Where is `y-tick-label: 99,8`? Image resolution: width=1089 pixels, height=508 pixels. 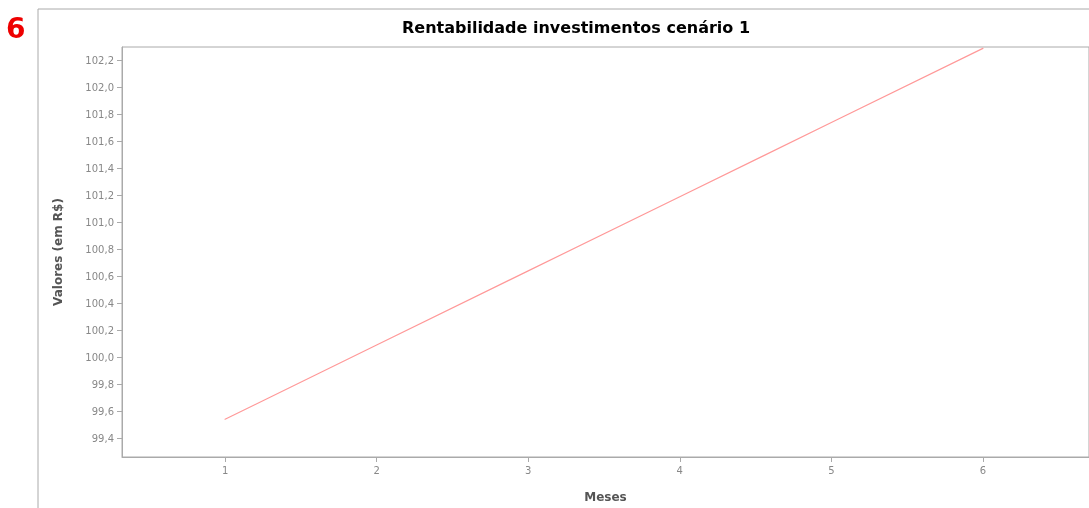 y-tick-label: 99,8 is located at coordinates (102, 384).